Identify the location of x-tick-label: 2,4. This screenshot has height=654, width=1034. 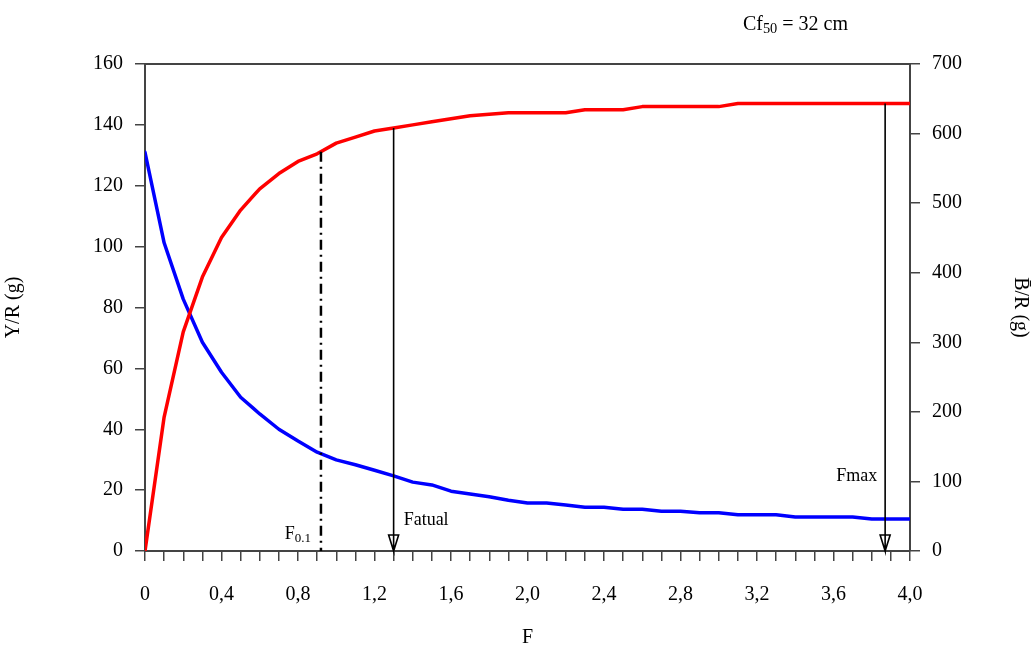
(604, 593).